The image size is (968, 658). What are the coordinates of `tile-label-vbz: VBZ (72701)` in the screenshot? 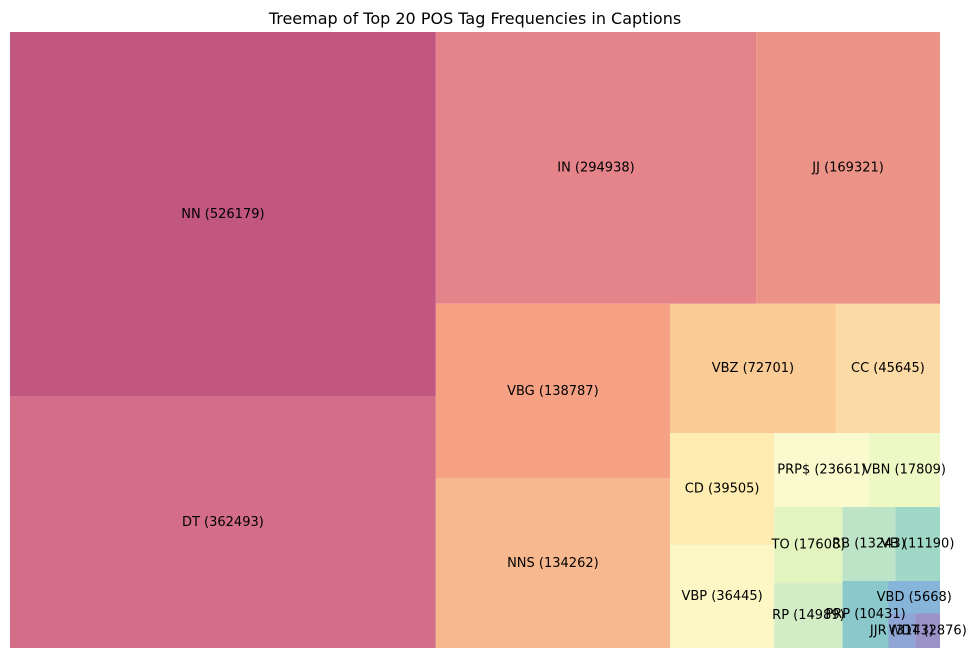 It's located at (753, 368).